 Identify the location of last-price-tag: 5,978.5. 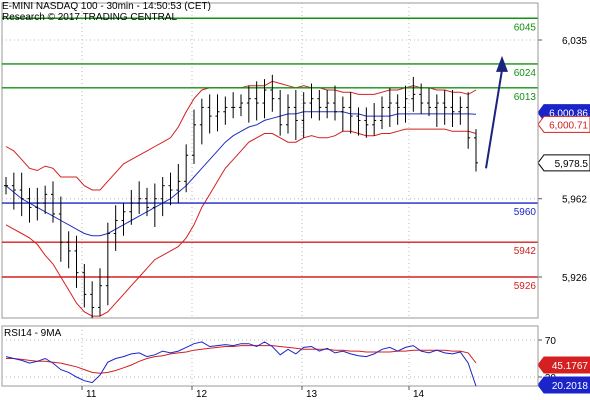
(563, 163).